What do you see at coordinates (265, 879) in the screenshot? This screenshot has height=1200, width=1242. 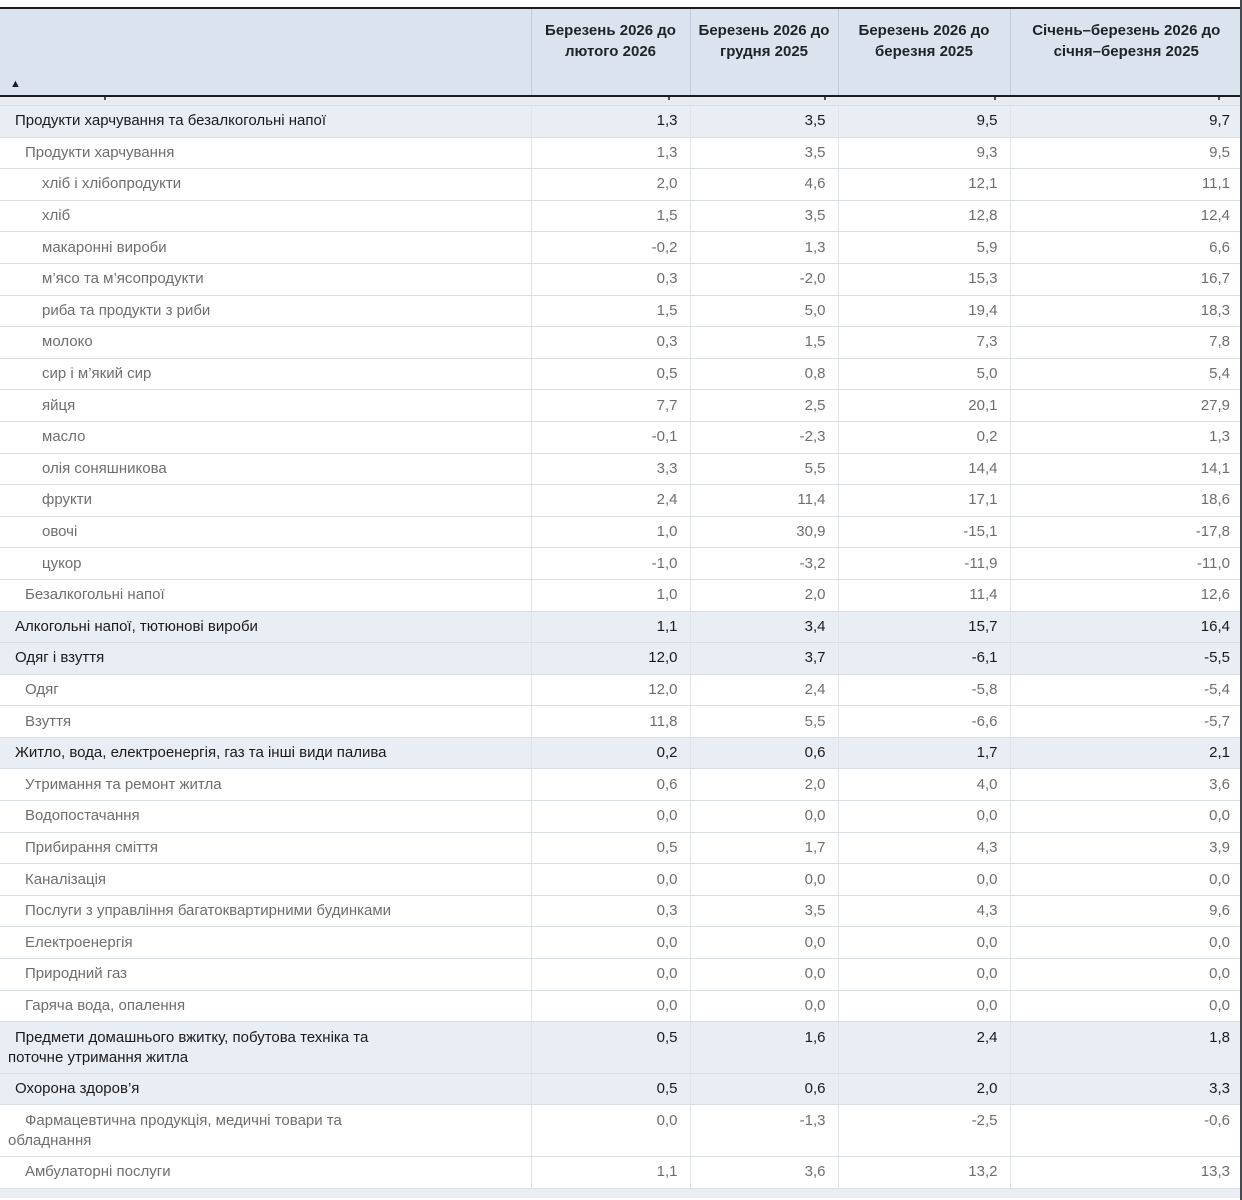 I see `row-label: Каналізація` at bounding box center [265, 879].